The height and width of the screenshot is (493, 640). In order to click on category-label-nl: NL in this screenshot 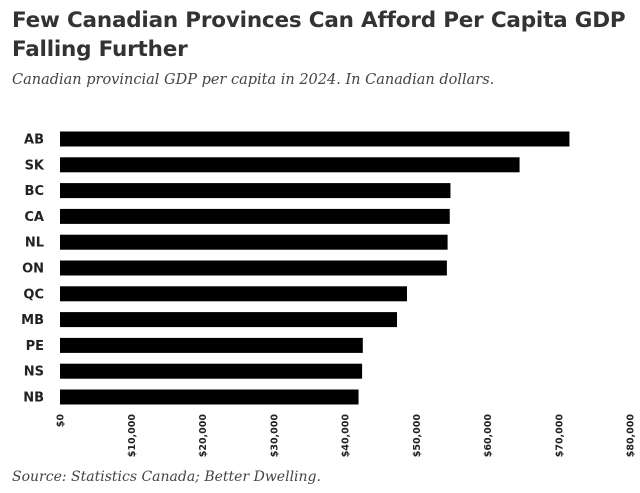, I will do `click(34, 243)`.